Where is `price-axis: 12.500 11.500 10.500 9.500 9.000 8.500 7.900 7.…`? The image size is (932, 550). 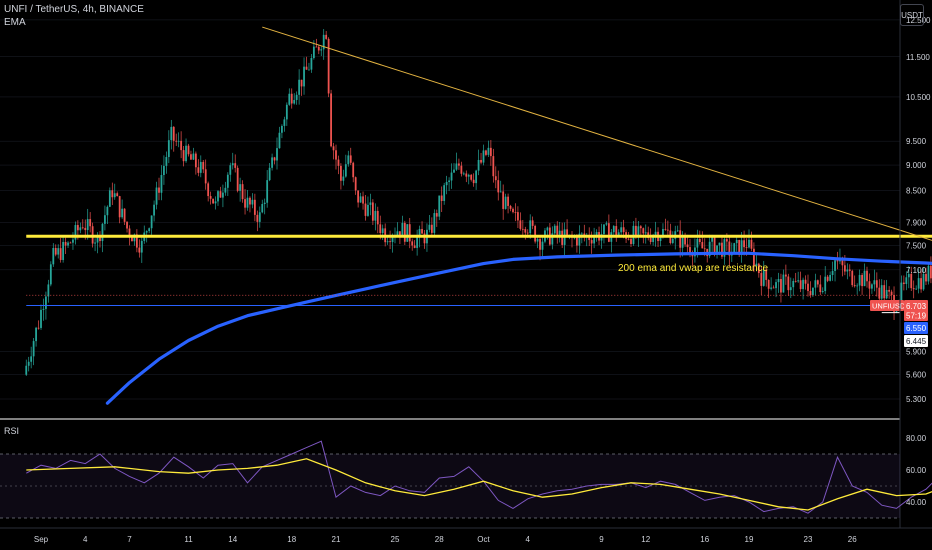 price-axis: 12.500 11.500 10.500 9.500 9.000 8.500 7.900 7.… is located at coordinates (900, 210).